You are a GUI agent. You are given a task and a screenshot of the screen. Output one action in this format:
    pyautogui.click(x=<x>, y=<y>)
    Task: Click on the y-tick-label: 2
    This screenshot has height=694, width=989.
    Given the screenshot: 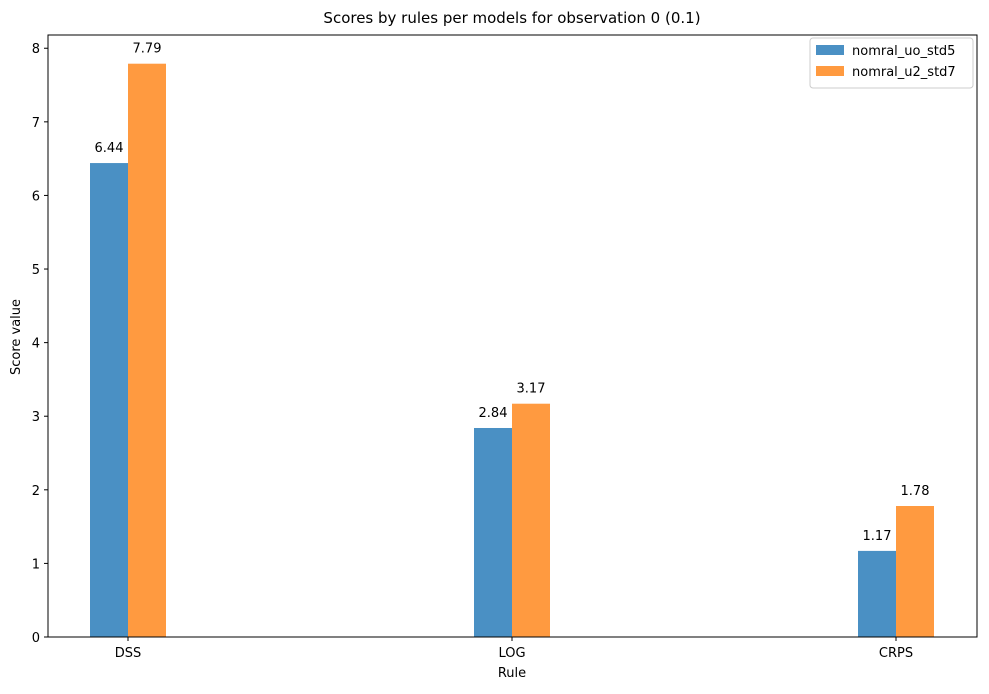 What is the action you would take?
    pyautogui.click(x=36, y=491)
    